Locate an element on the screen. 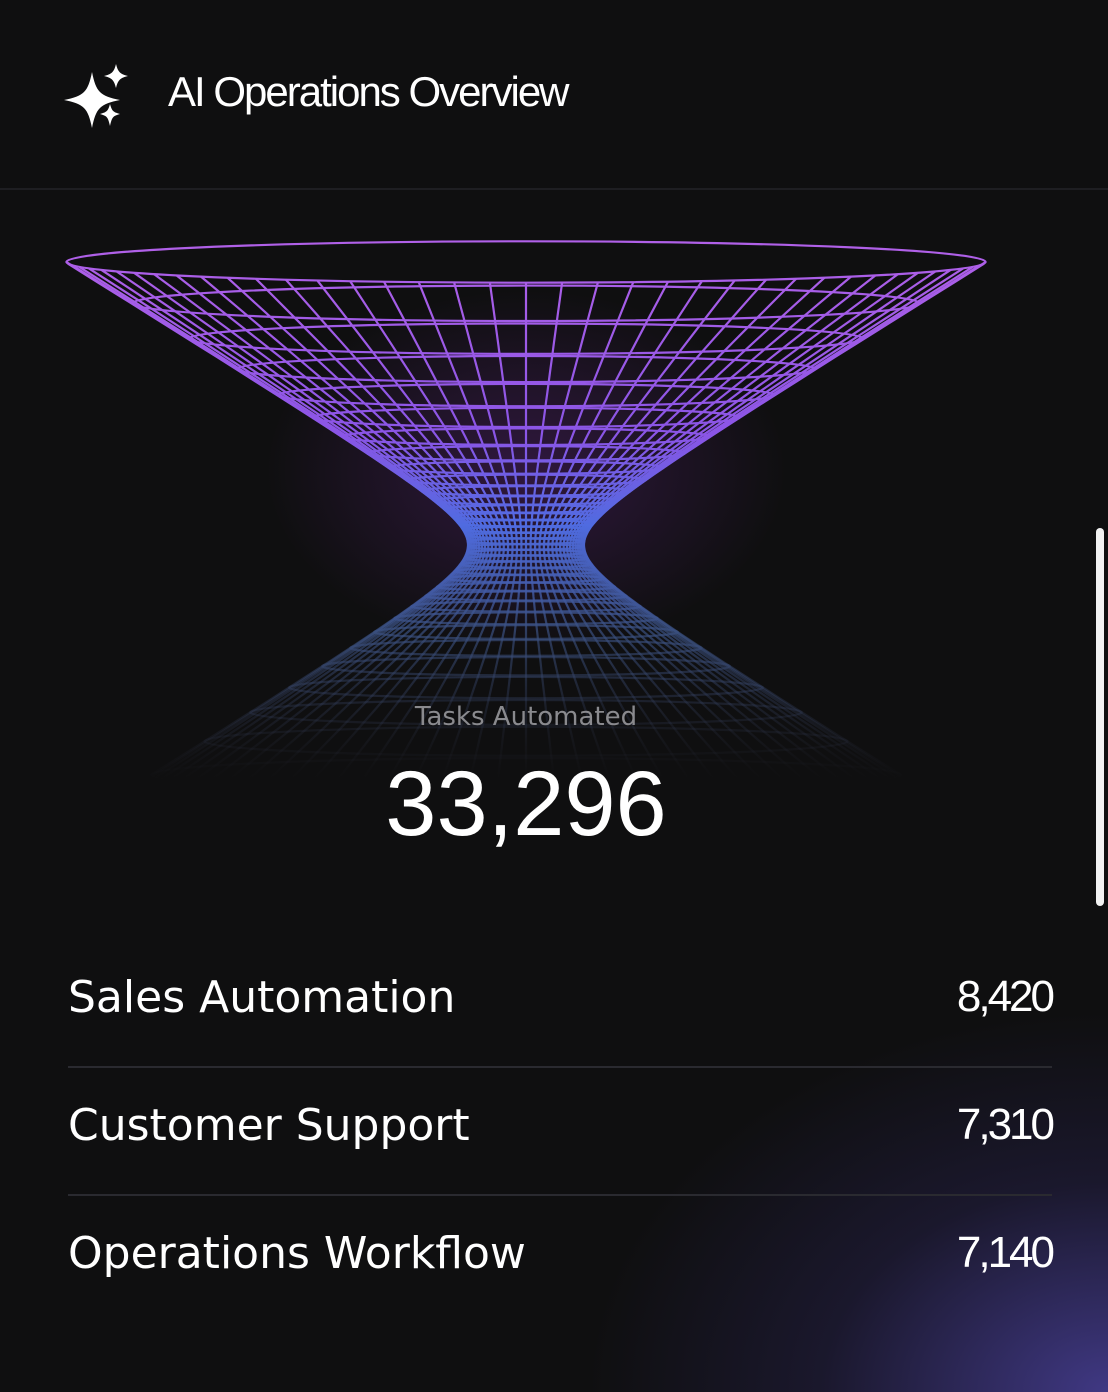 The height and width of the screenshot is (1392, 1108). funnel-ring is located at coordinates (526, 262).